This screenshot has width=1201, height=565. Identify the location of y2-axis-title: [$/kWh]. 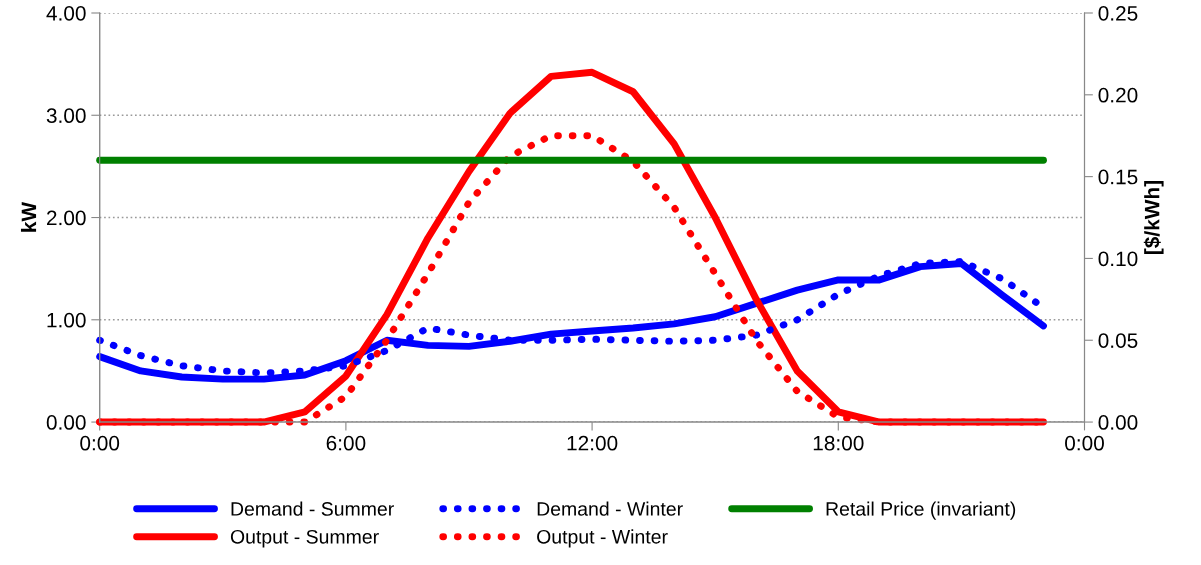
(1153, 217).